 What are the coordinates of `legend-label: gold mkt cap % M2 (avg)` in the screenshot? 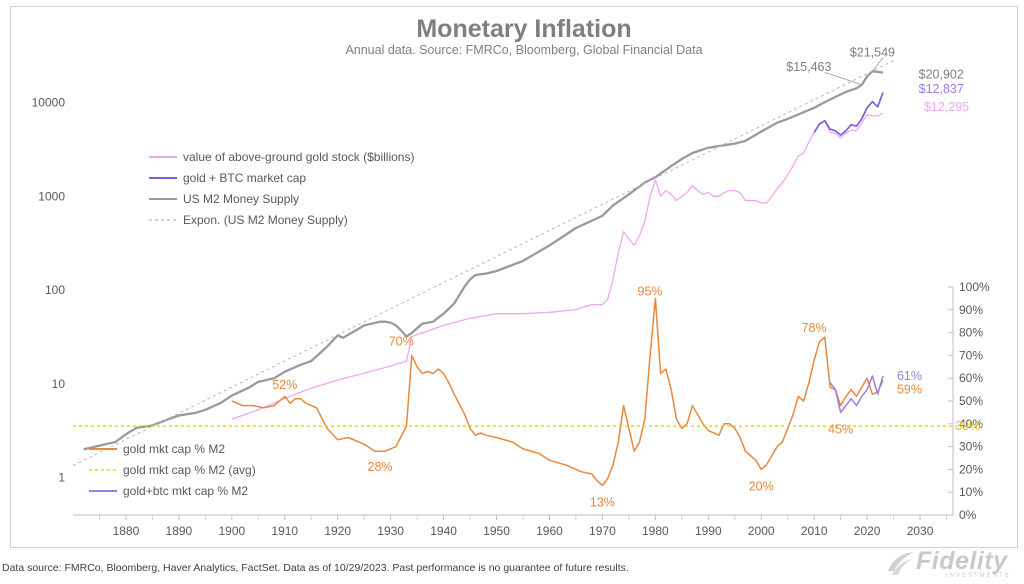 It's located at (189, 470).